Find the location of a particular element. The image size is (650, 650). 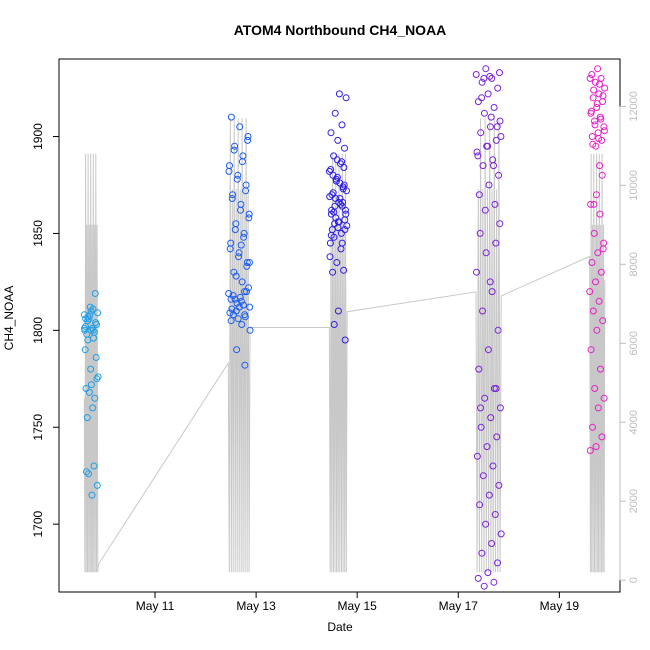

x-tick-label: May 13 is located at coordinates (256, 606).